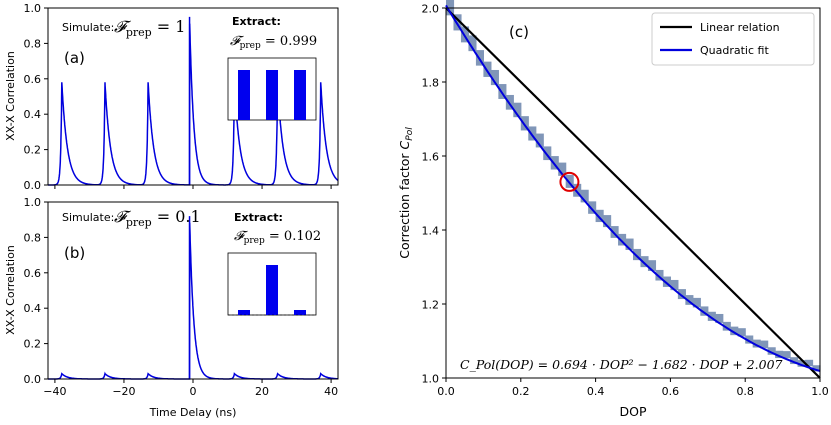 Image resolution: width=831 pixels, height=425 pixels. Describe the element at coordinates (262, 391) in the screenshot. I see `panel-b-xtick-label: 20` at that location.